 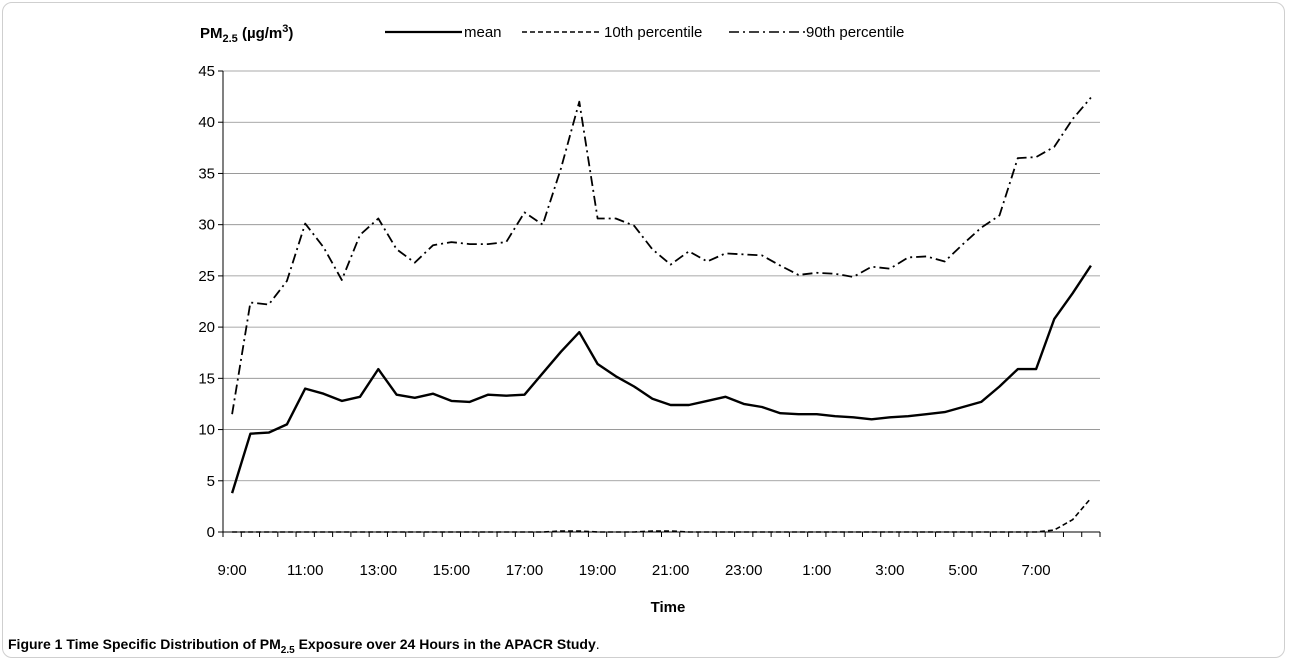 What do you see at coordinates (211, 302) in the screenshot?
I see `y-axis: 0 5 10 15 20 25 30 35 40 45` at bounding box center [211, 302].